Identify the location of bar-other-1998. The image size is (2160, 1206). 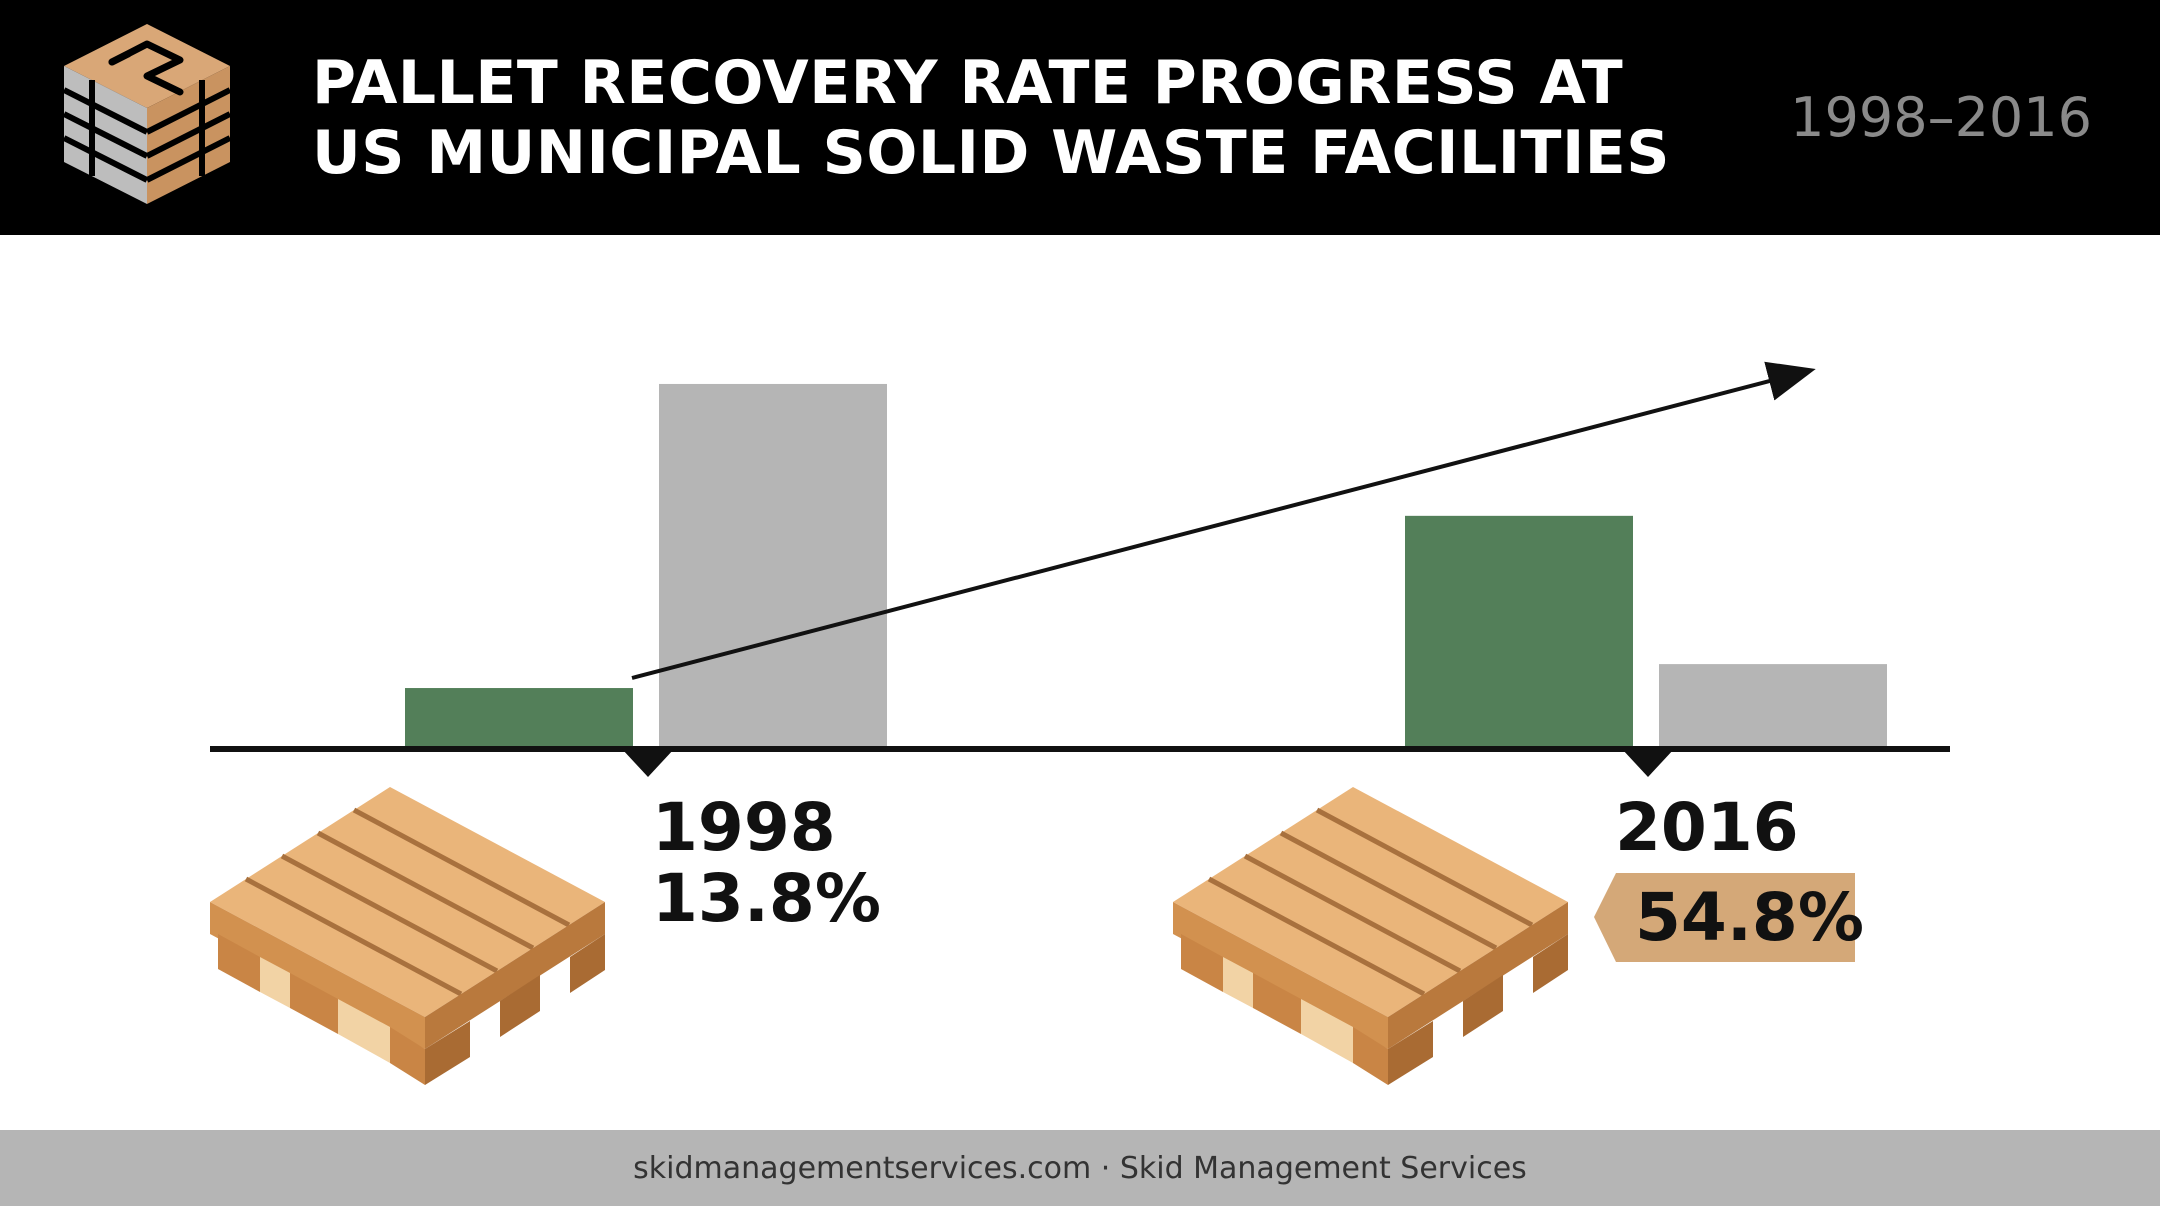
(773, 564).